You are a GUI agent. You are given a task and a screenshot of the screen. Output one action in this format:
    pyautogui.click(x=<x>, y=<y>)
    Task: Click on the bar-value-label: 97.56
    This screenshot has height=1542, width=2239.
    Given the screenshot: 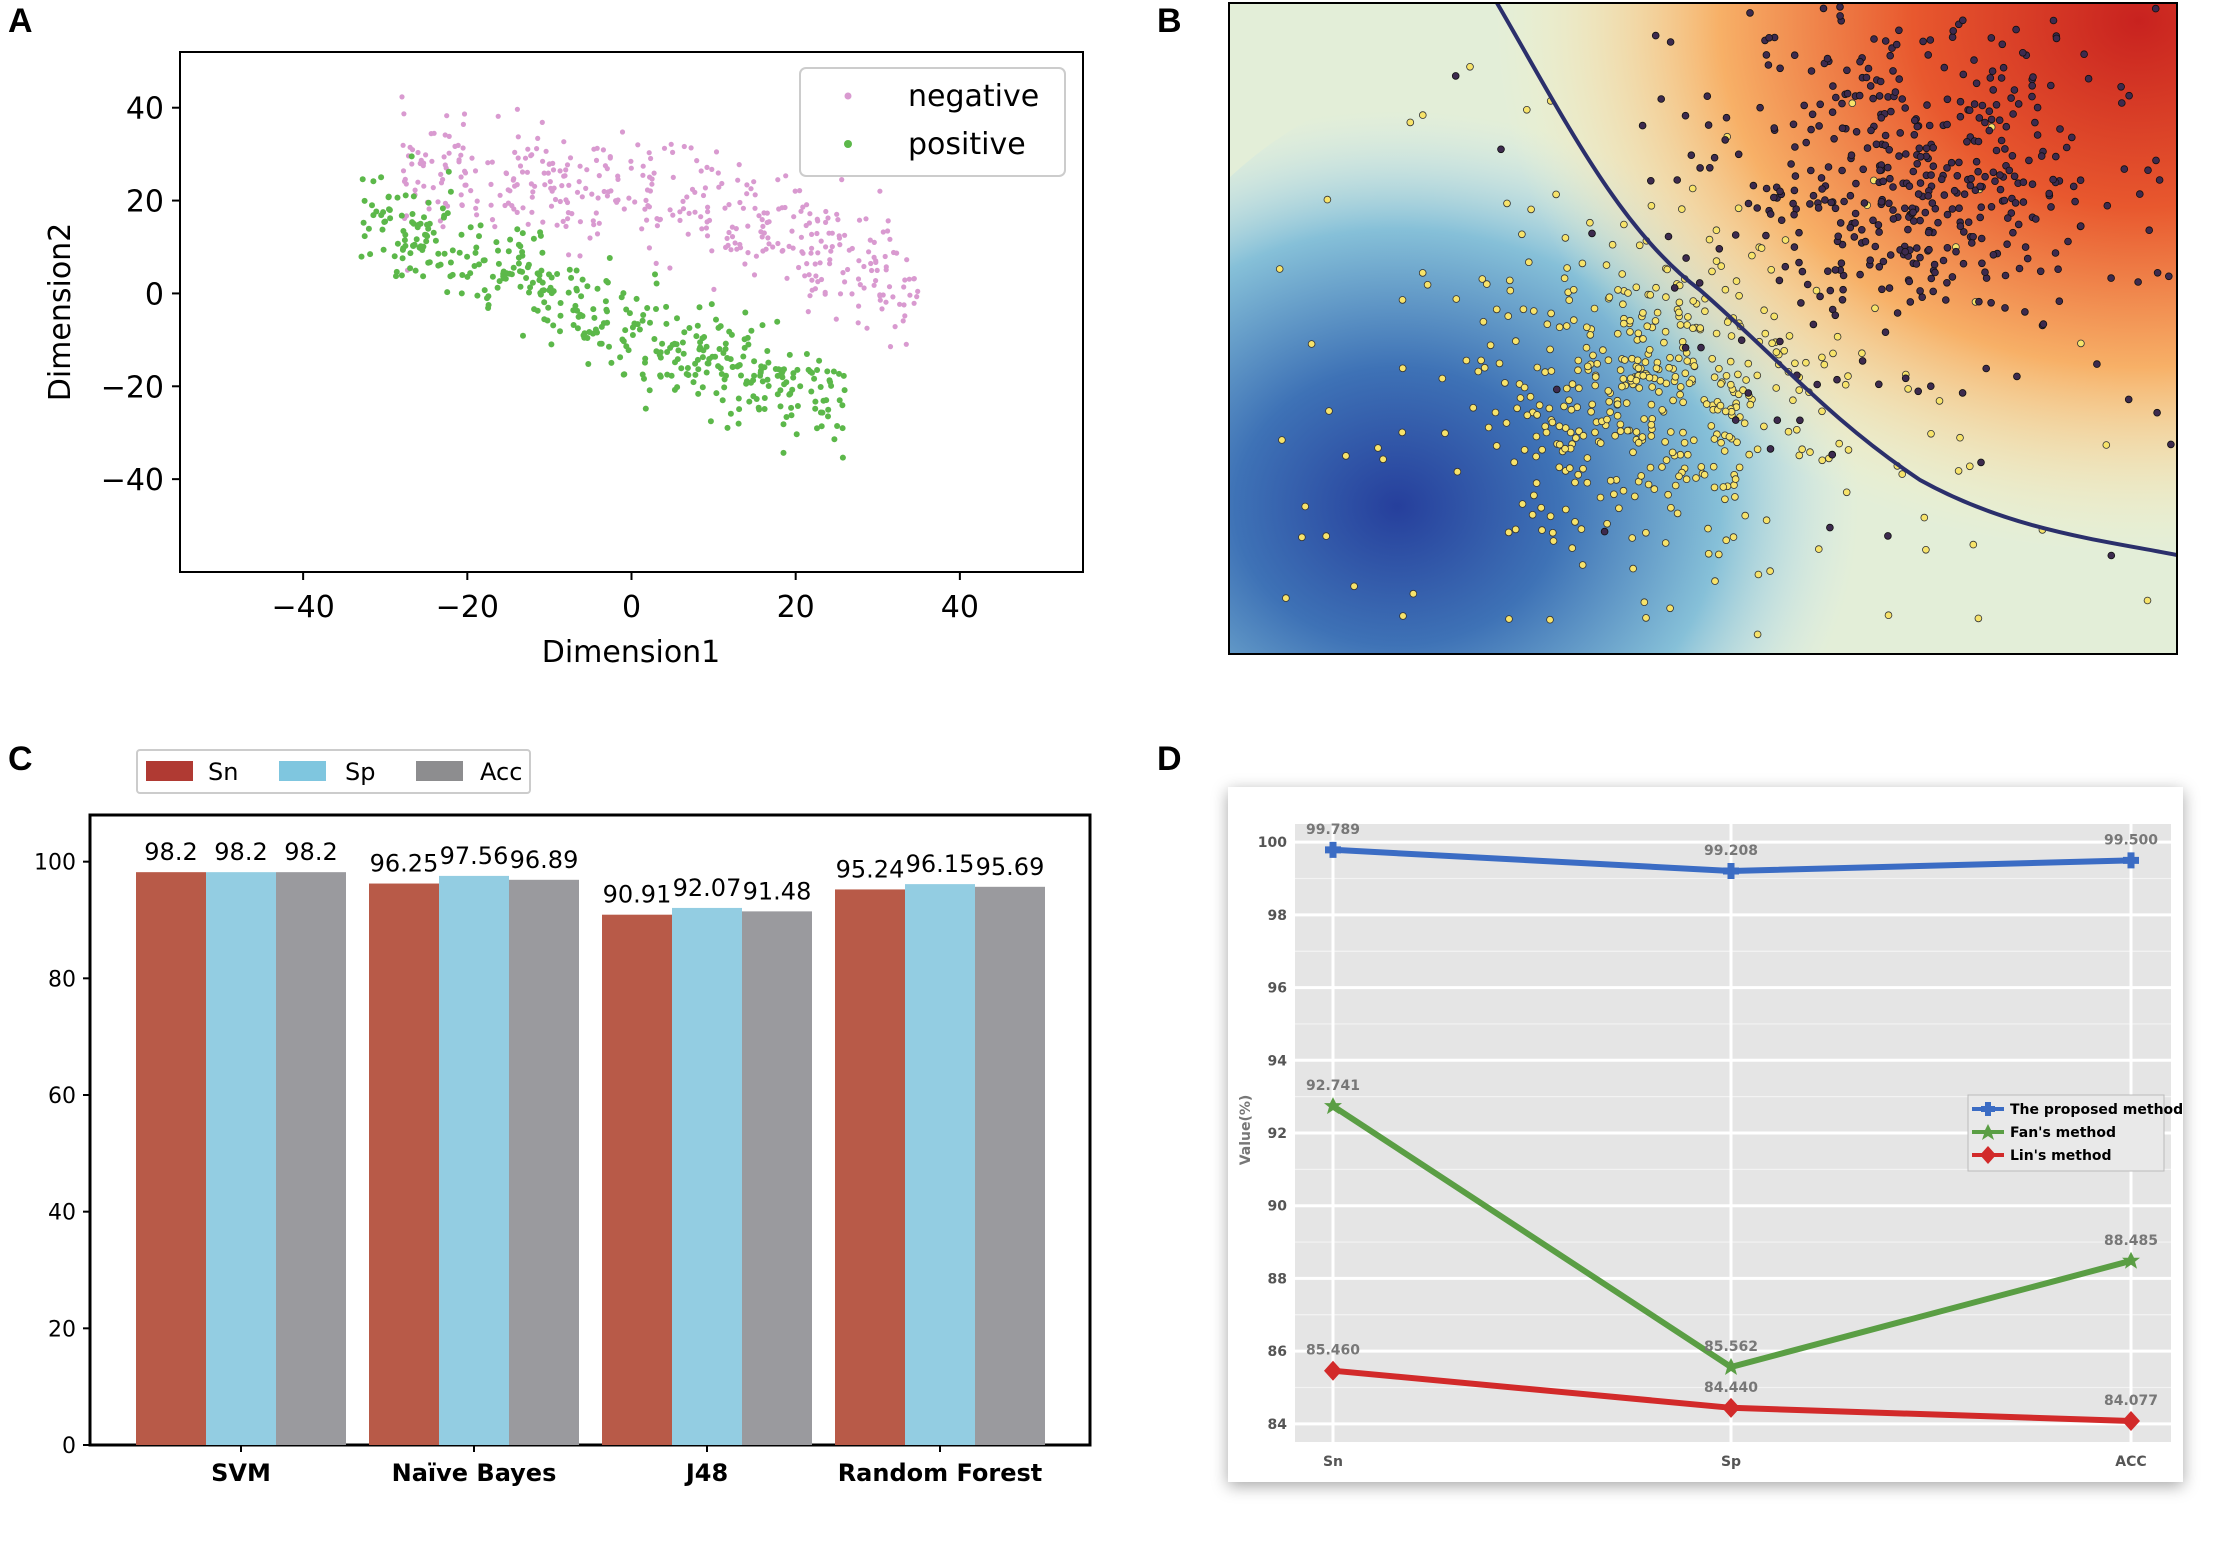 What is the action you would take?
    pyautogui.click(x=474, y=856)
    